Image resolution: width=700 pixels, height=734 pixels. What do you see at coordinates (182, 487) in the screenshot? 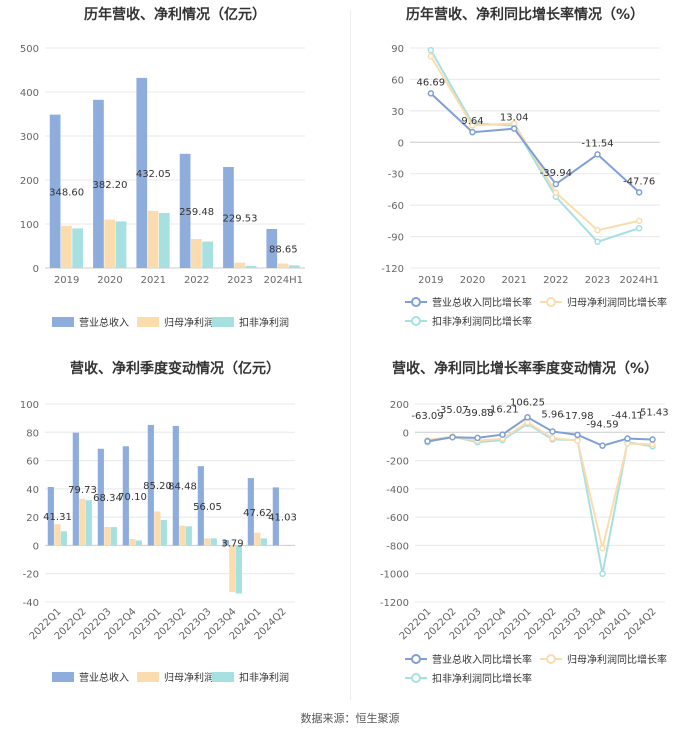
I see `data-label: 84.48` at bounding box center [182, 487].